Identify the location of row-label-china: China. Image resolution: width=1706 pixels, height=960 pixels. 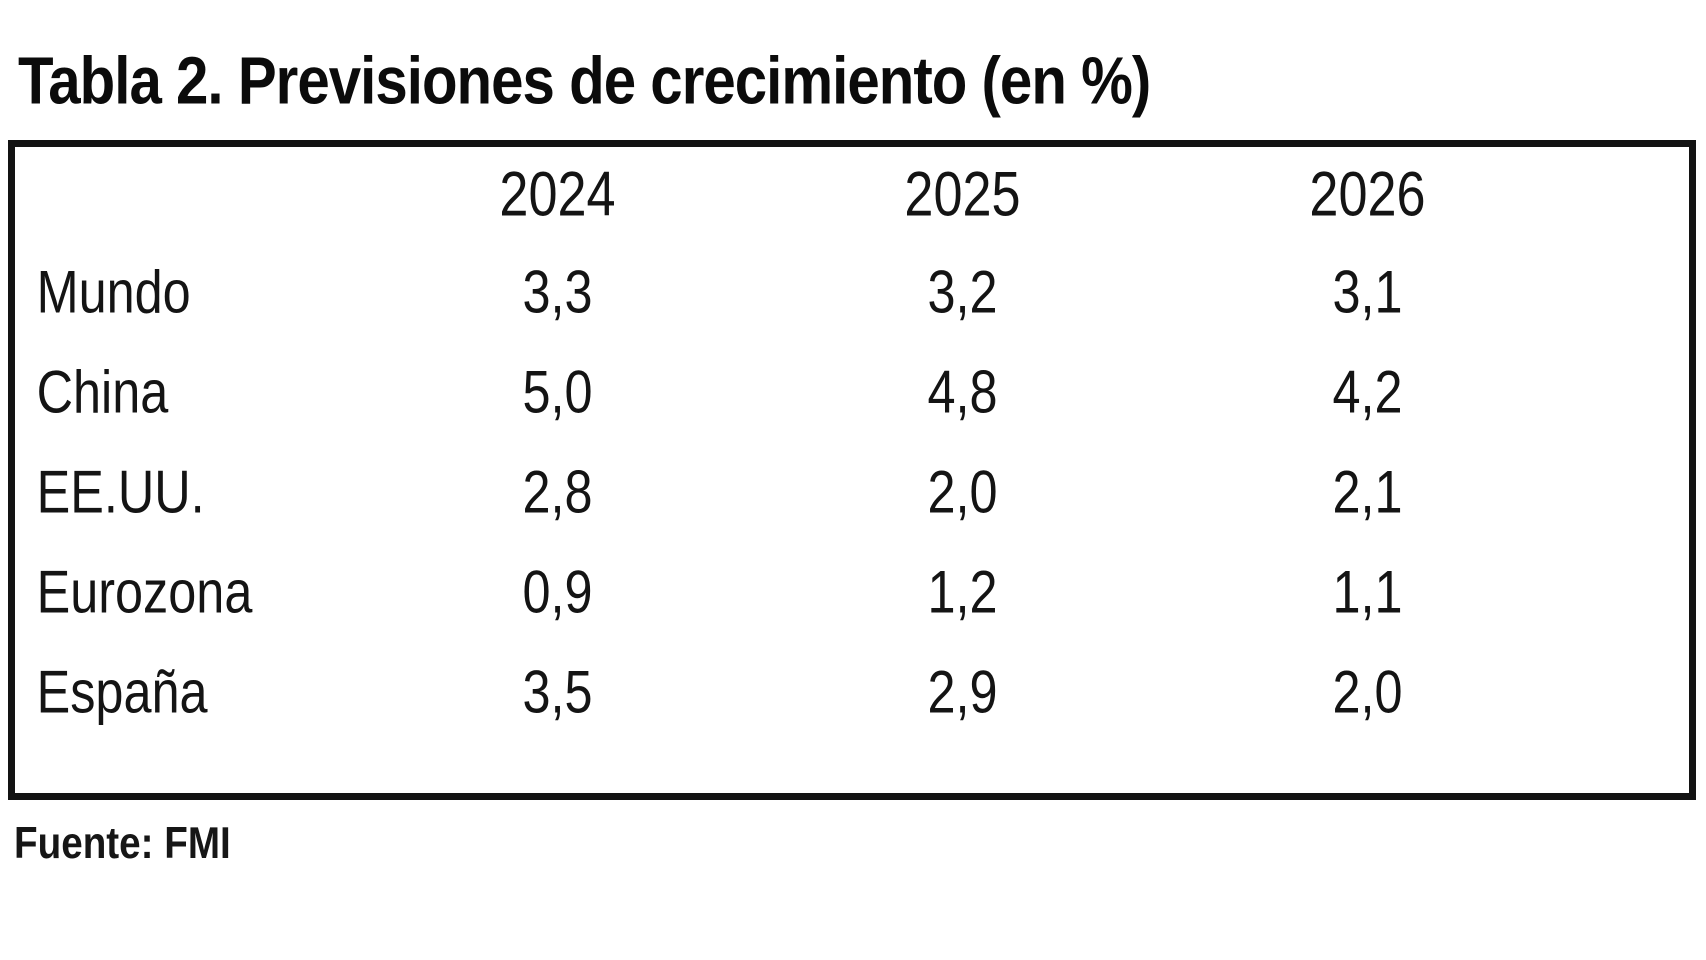
(102, 391).